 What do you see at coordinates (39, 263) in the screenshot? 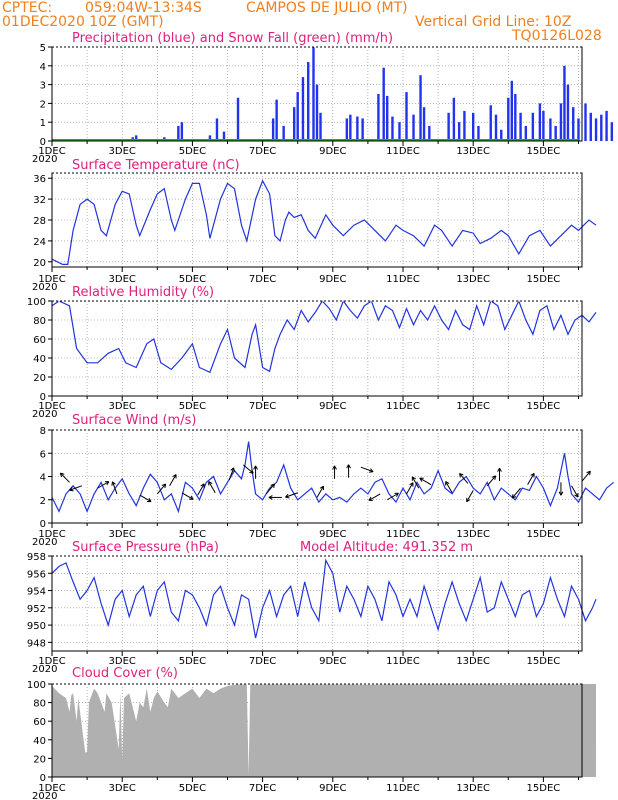
I see `y-tick-label: 20` at bounding box center [39, 263].